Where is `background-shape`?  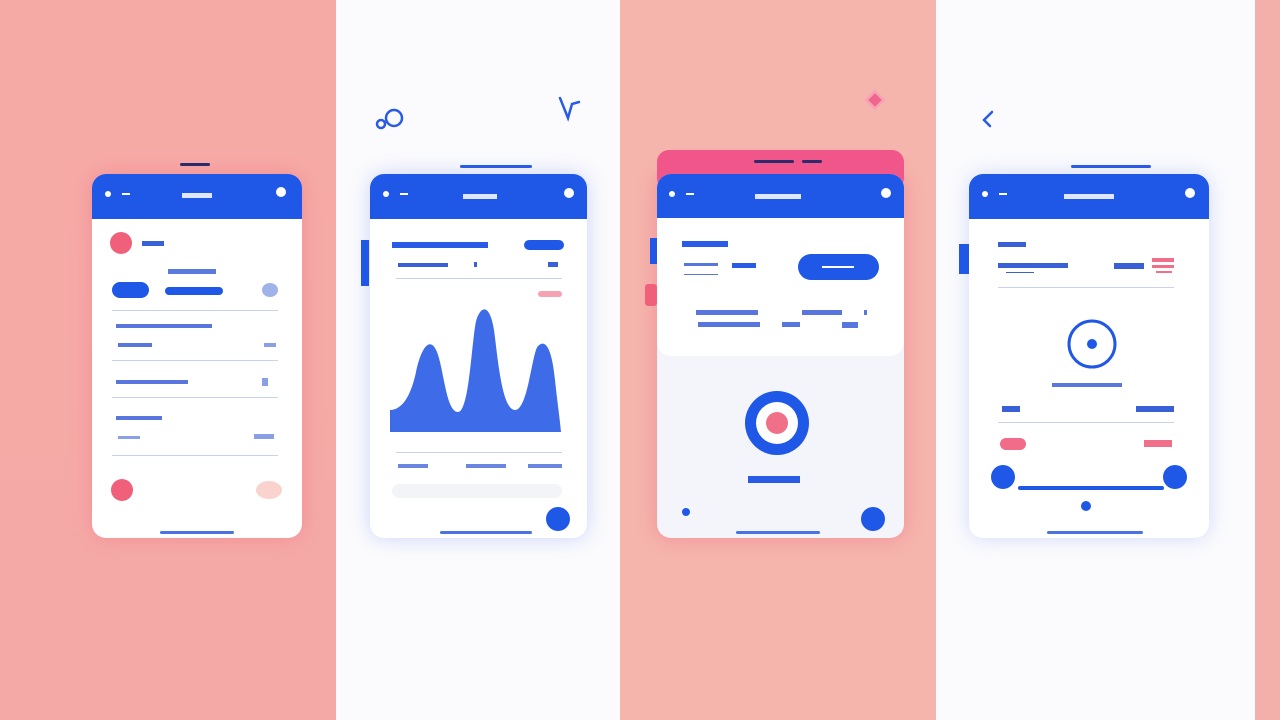
background-shape is located at coordinates (1267, 360).